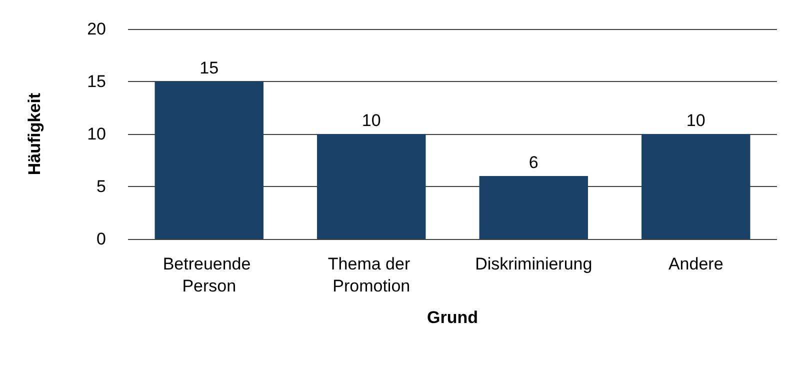  Describe the element at coordinates (34, 134) in the screenshot. I see `y-axis-title: Häufigkeit` at that location.